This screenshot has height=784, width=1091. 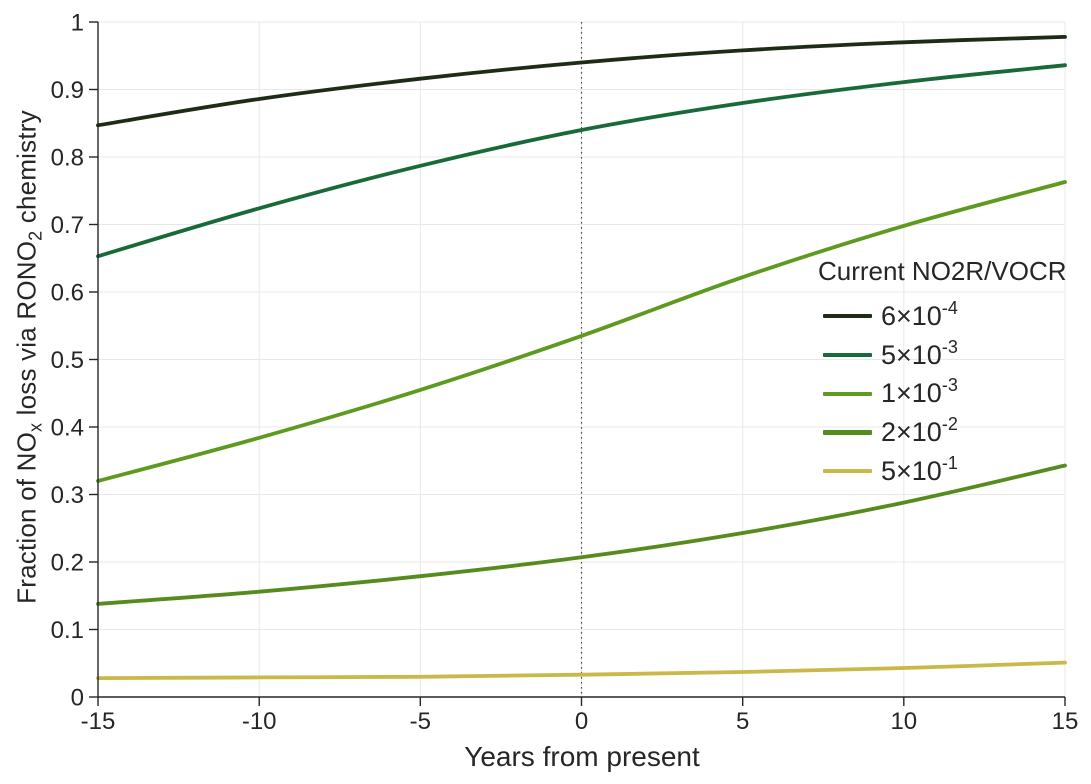 What do you see at coordinates (942, 271) in the screenshot?
I see `legend-title: Current NO2R/VOCR` at bounding box center [942, 271].